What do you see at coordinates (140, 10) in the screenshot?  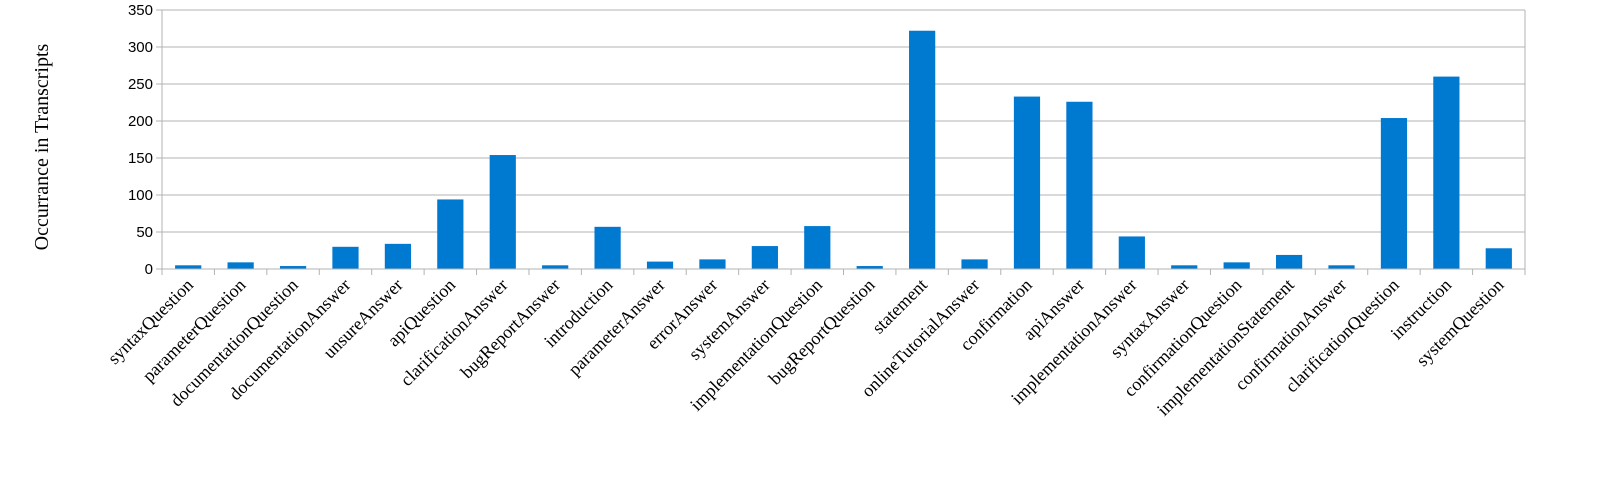 I see `y-tick-label: 350` at bounding box center [140, 10].